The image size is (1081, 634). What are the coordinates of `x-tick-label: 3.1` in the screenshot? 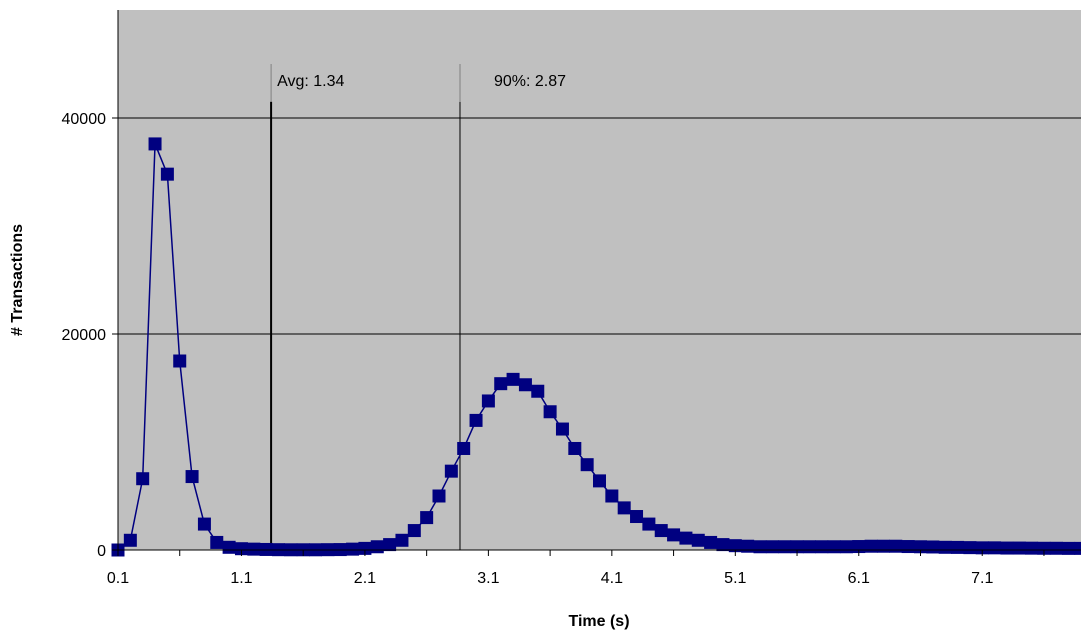 It's located at (488, 578).